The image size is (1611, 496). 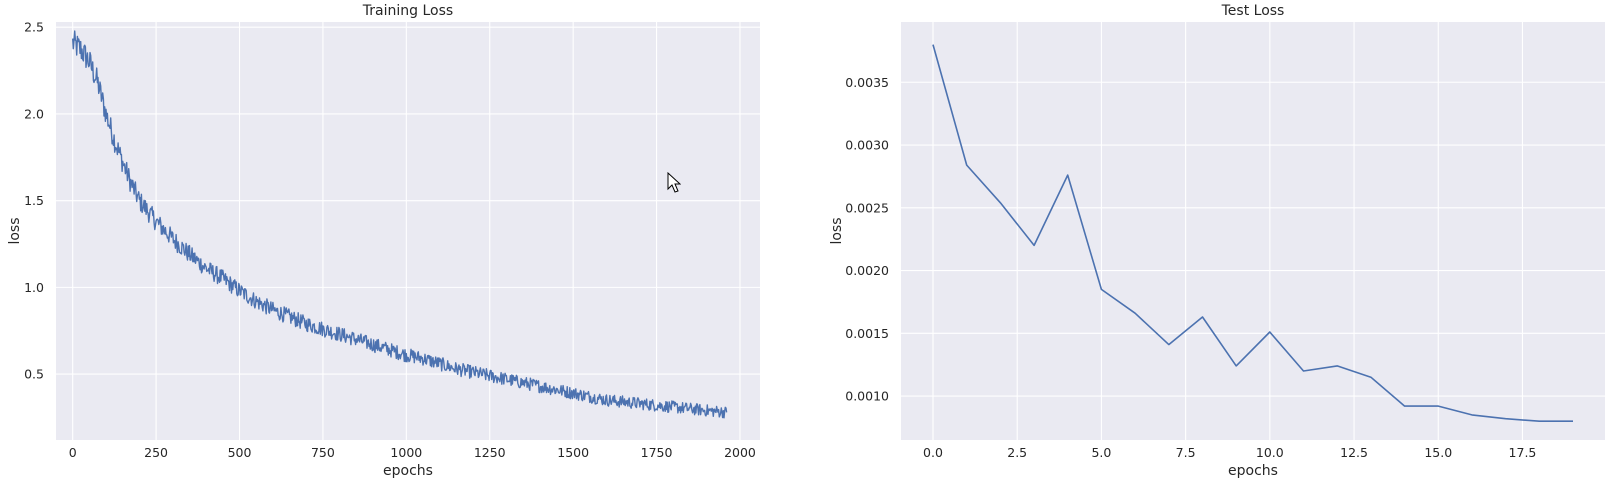 I want to click on mouse-cursor-icon, so click(x=674, y=182).